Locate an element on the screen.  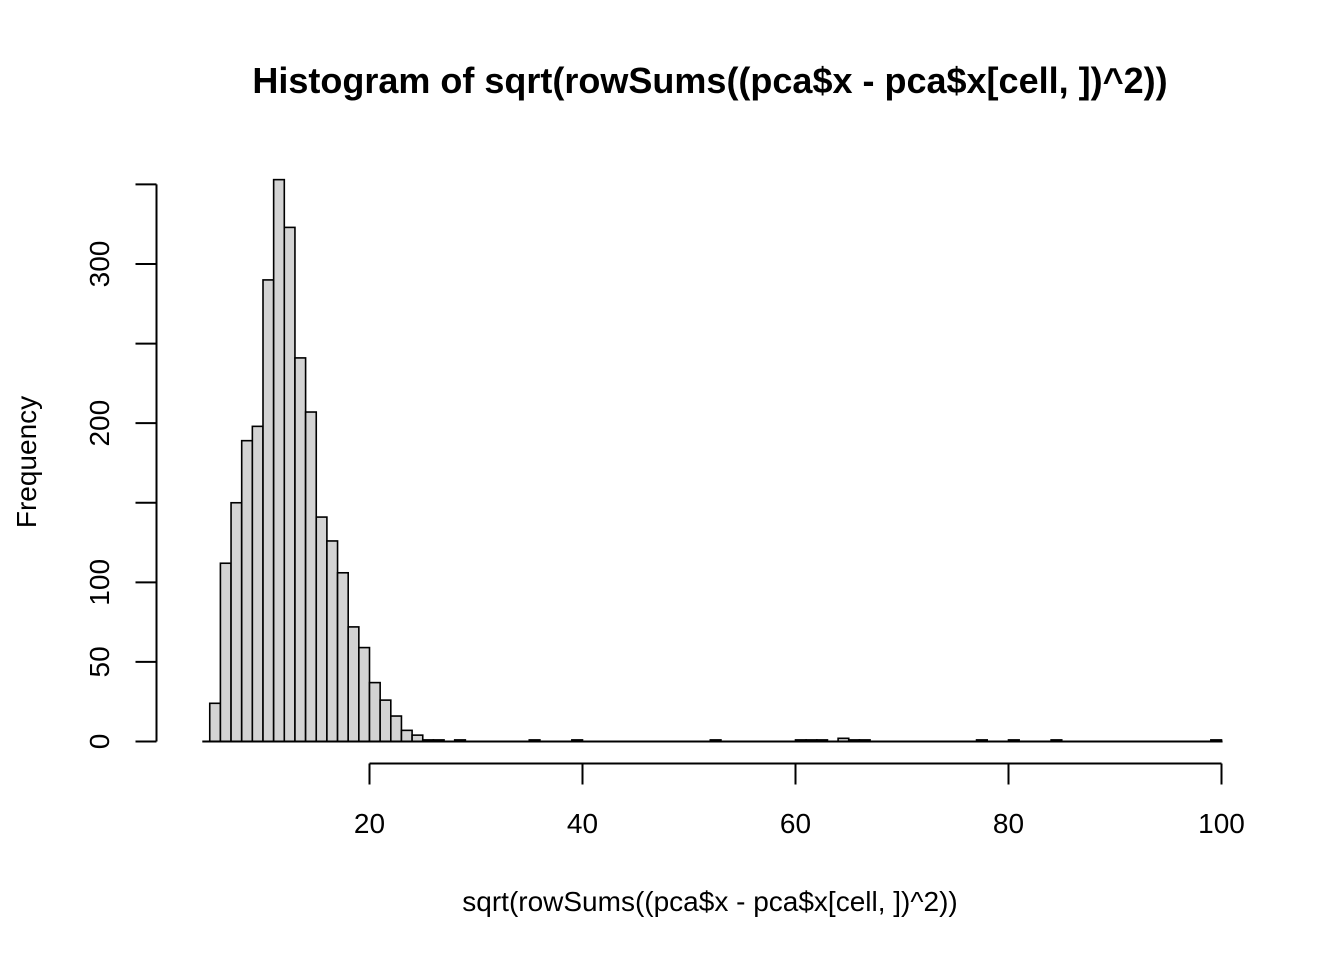
y-tick-label: 300 is located at coordinates (99, 264).